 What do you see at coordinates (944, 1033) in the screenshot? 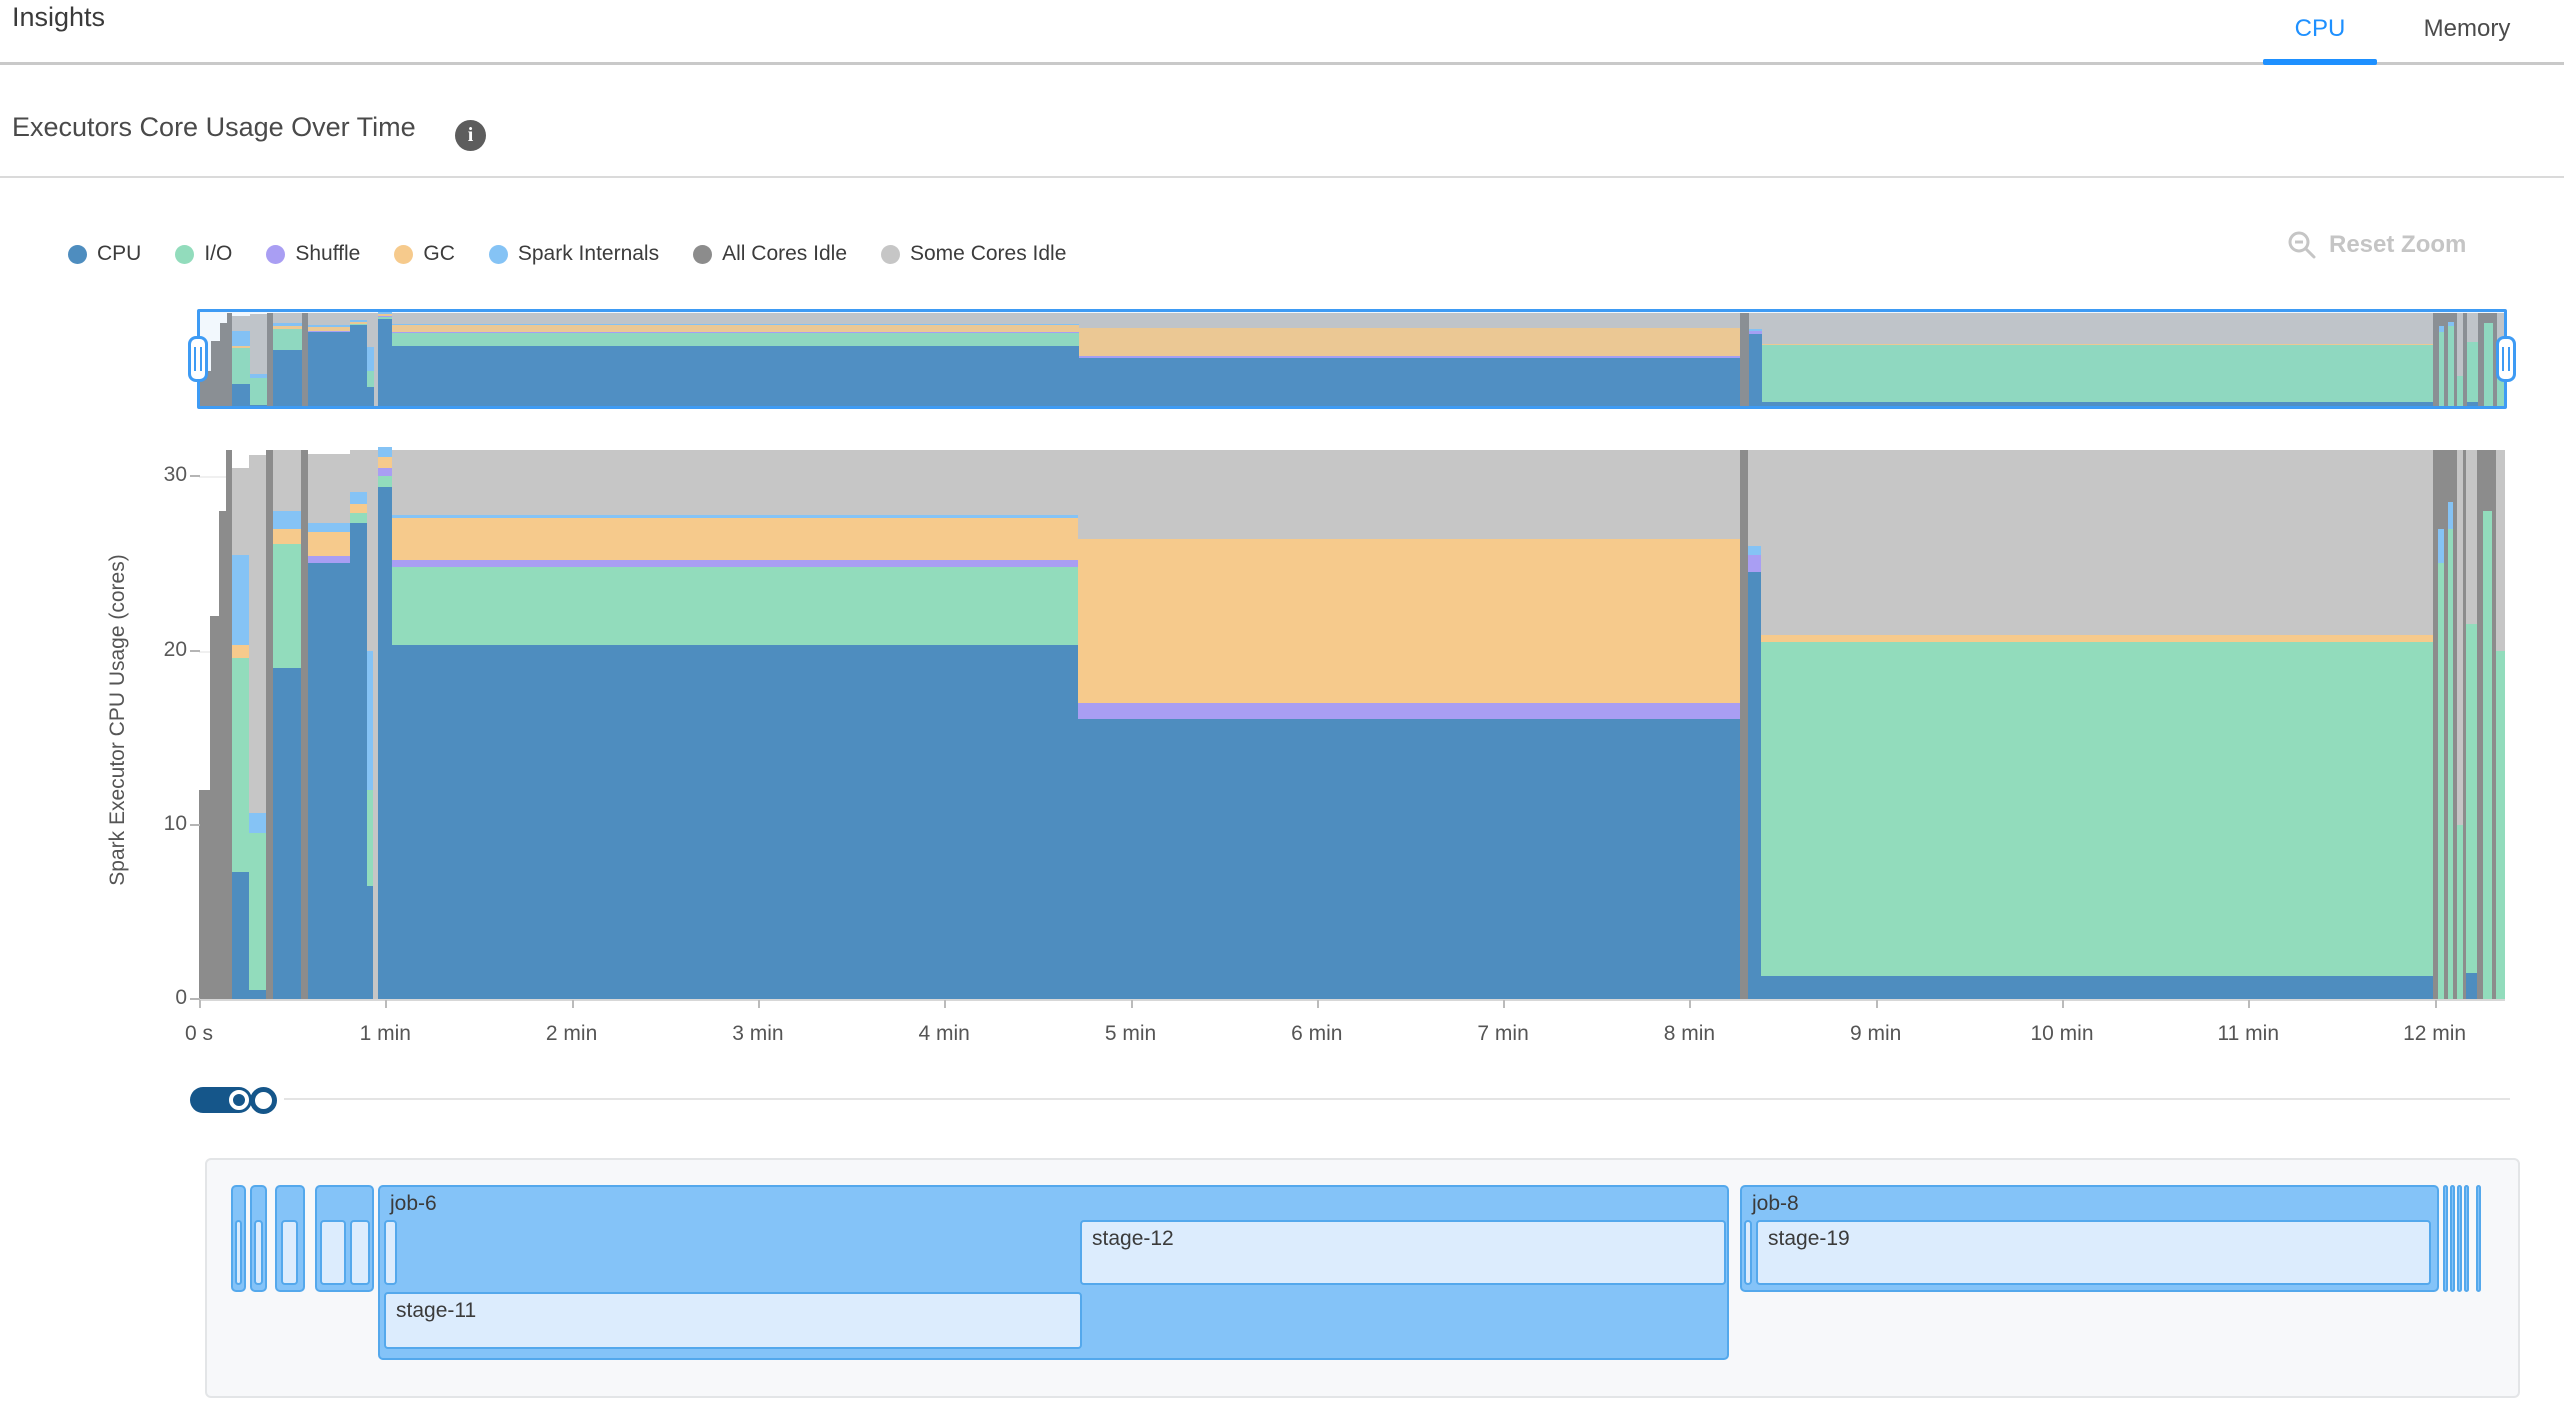
I see `x-tick-label-4: 4 min` at bounding box center [944, 1033].